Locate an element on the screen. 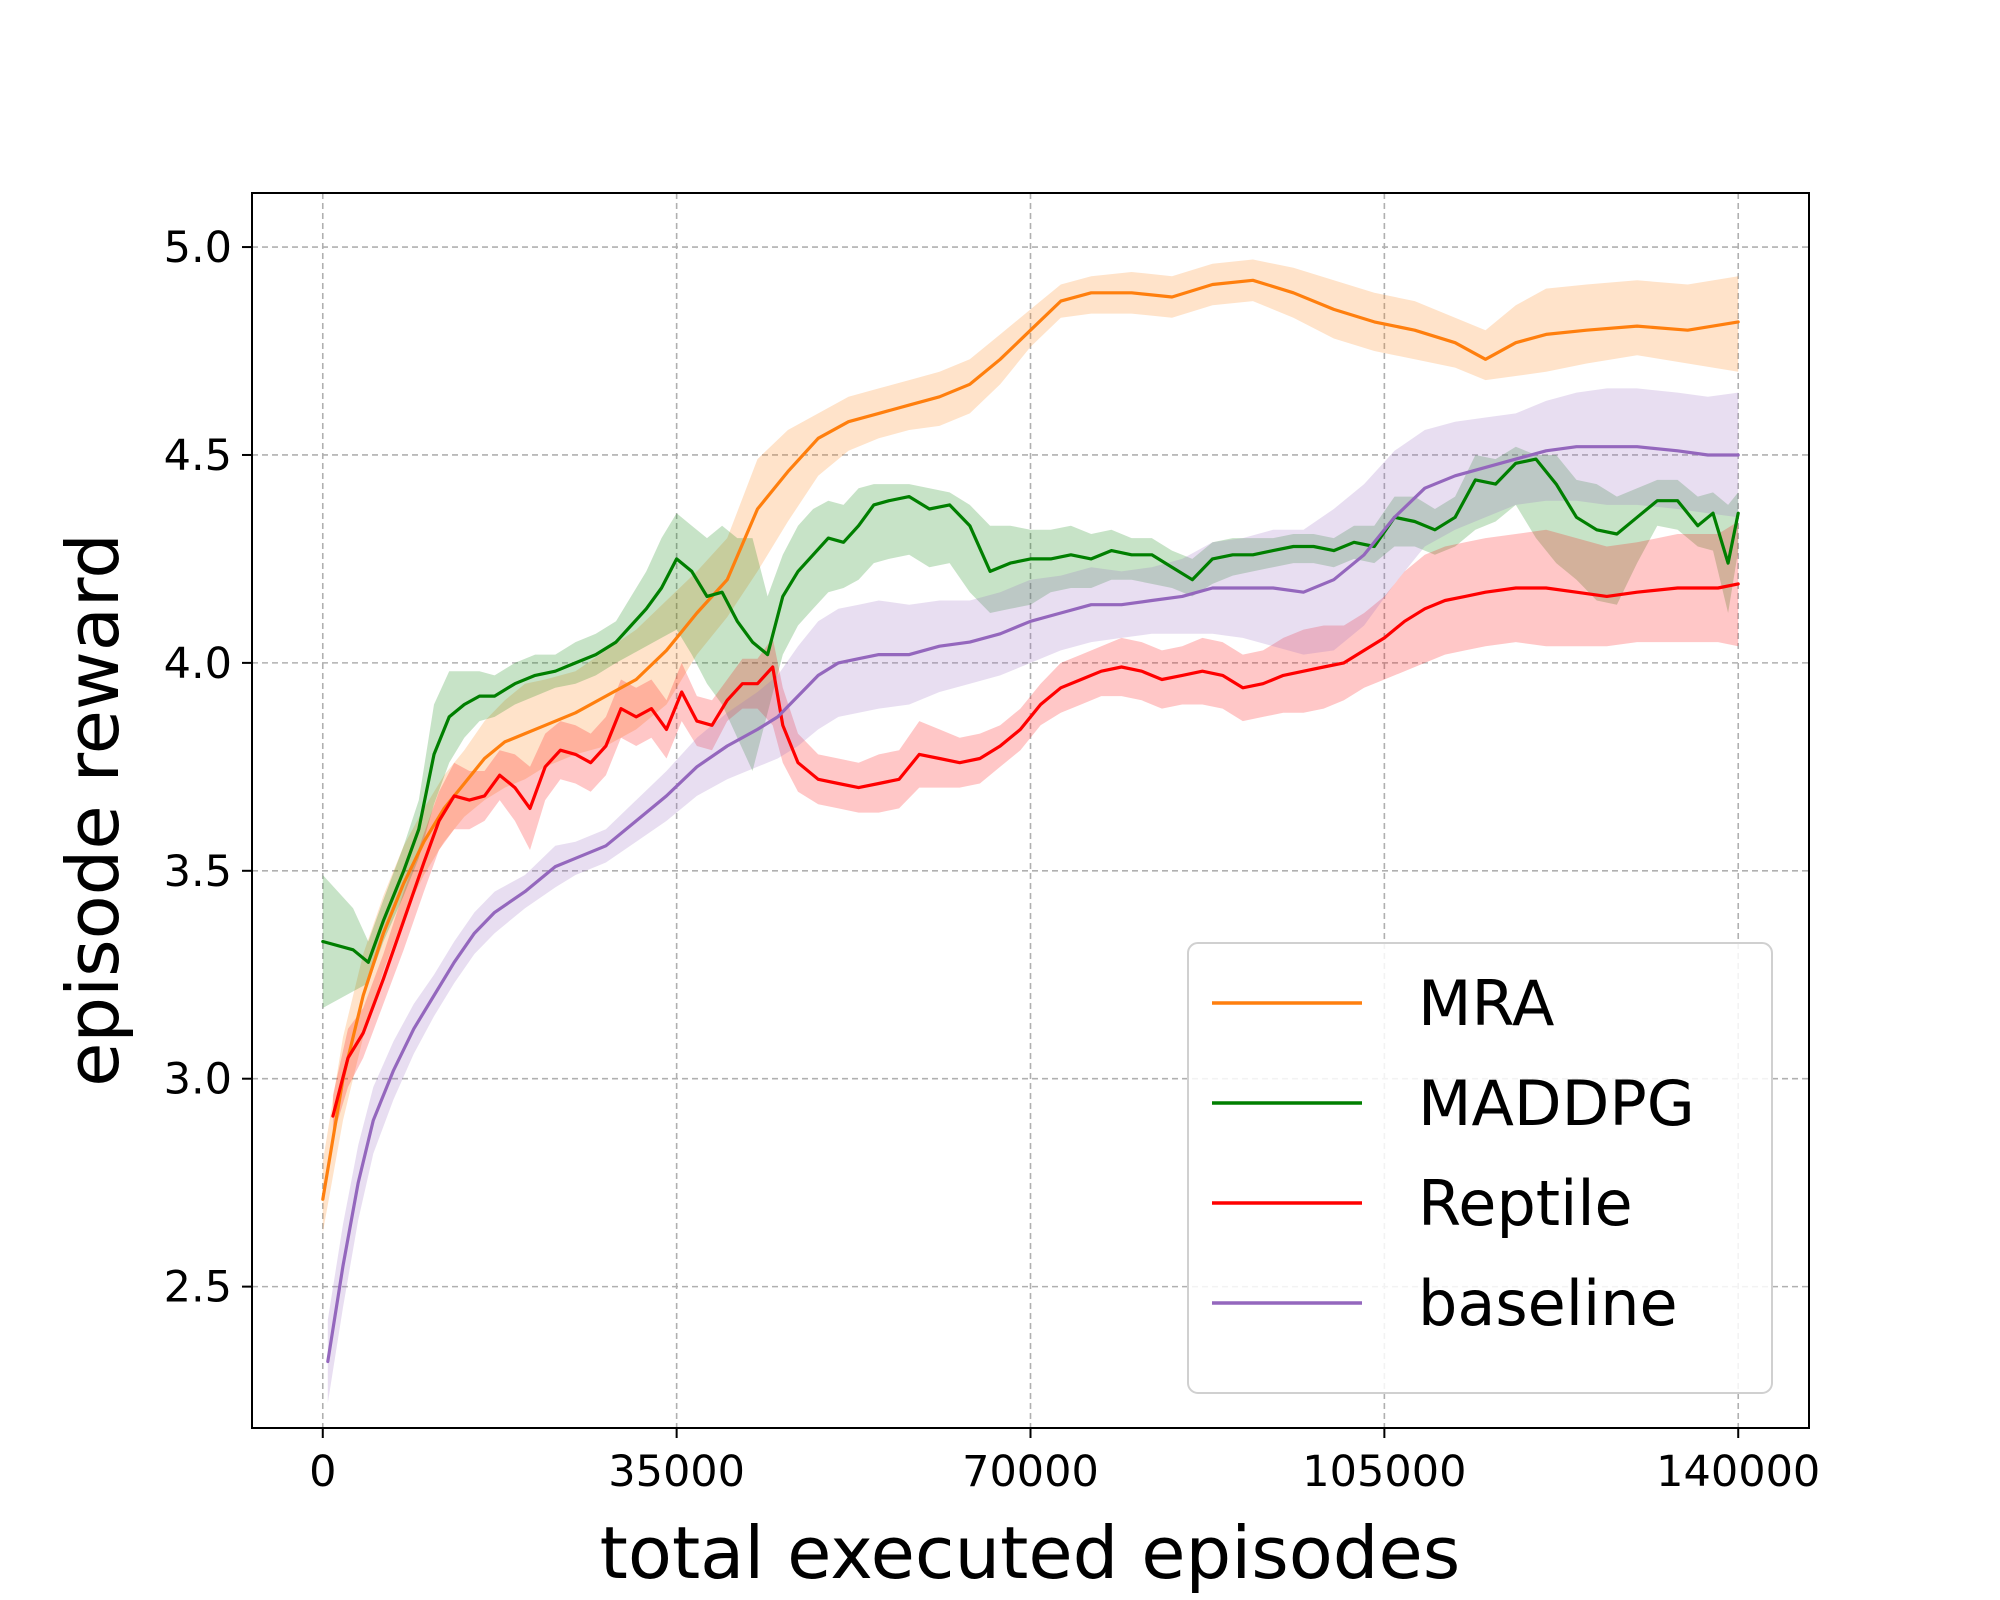 Image resolution: width=2000 pixels, height=1600 pixels. x-tick-label: 140000 is located at coordinates (1738, 1472).